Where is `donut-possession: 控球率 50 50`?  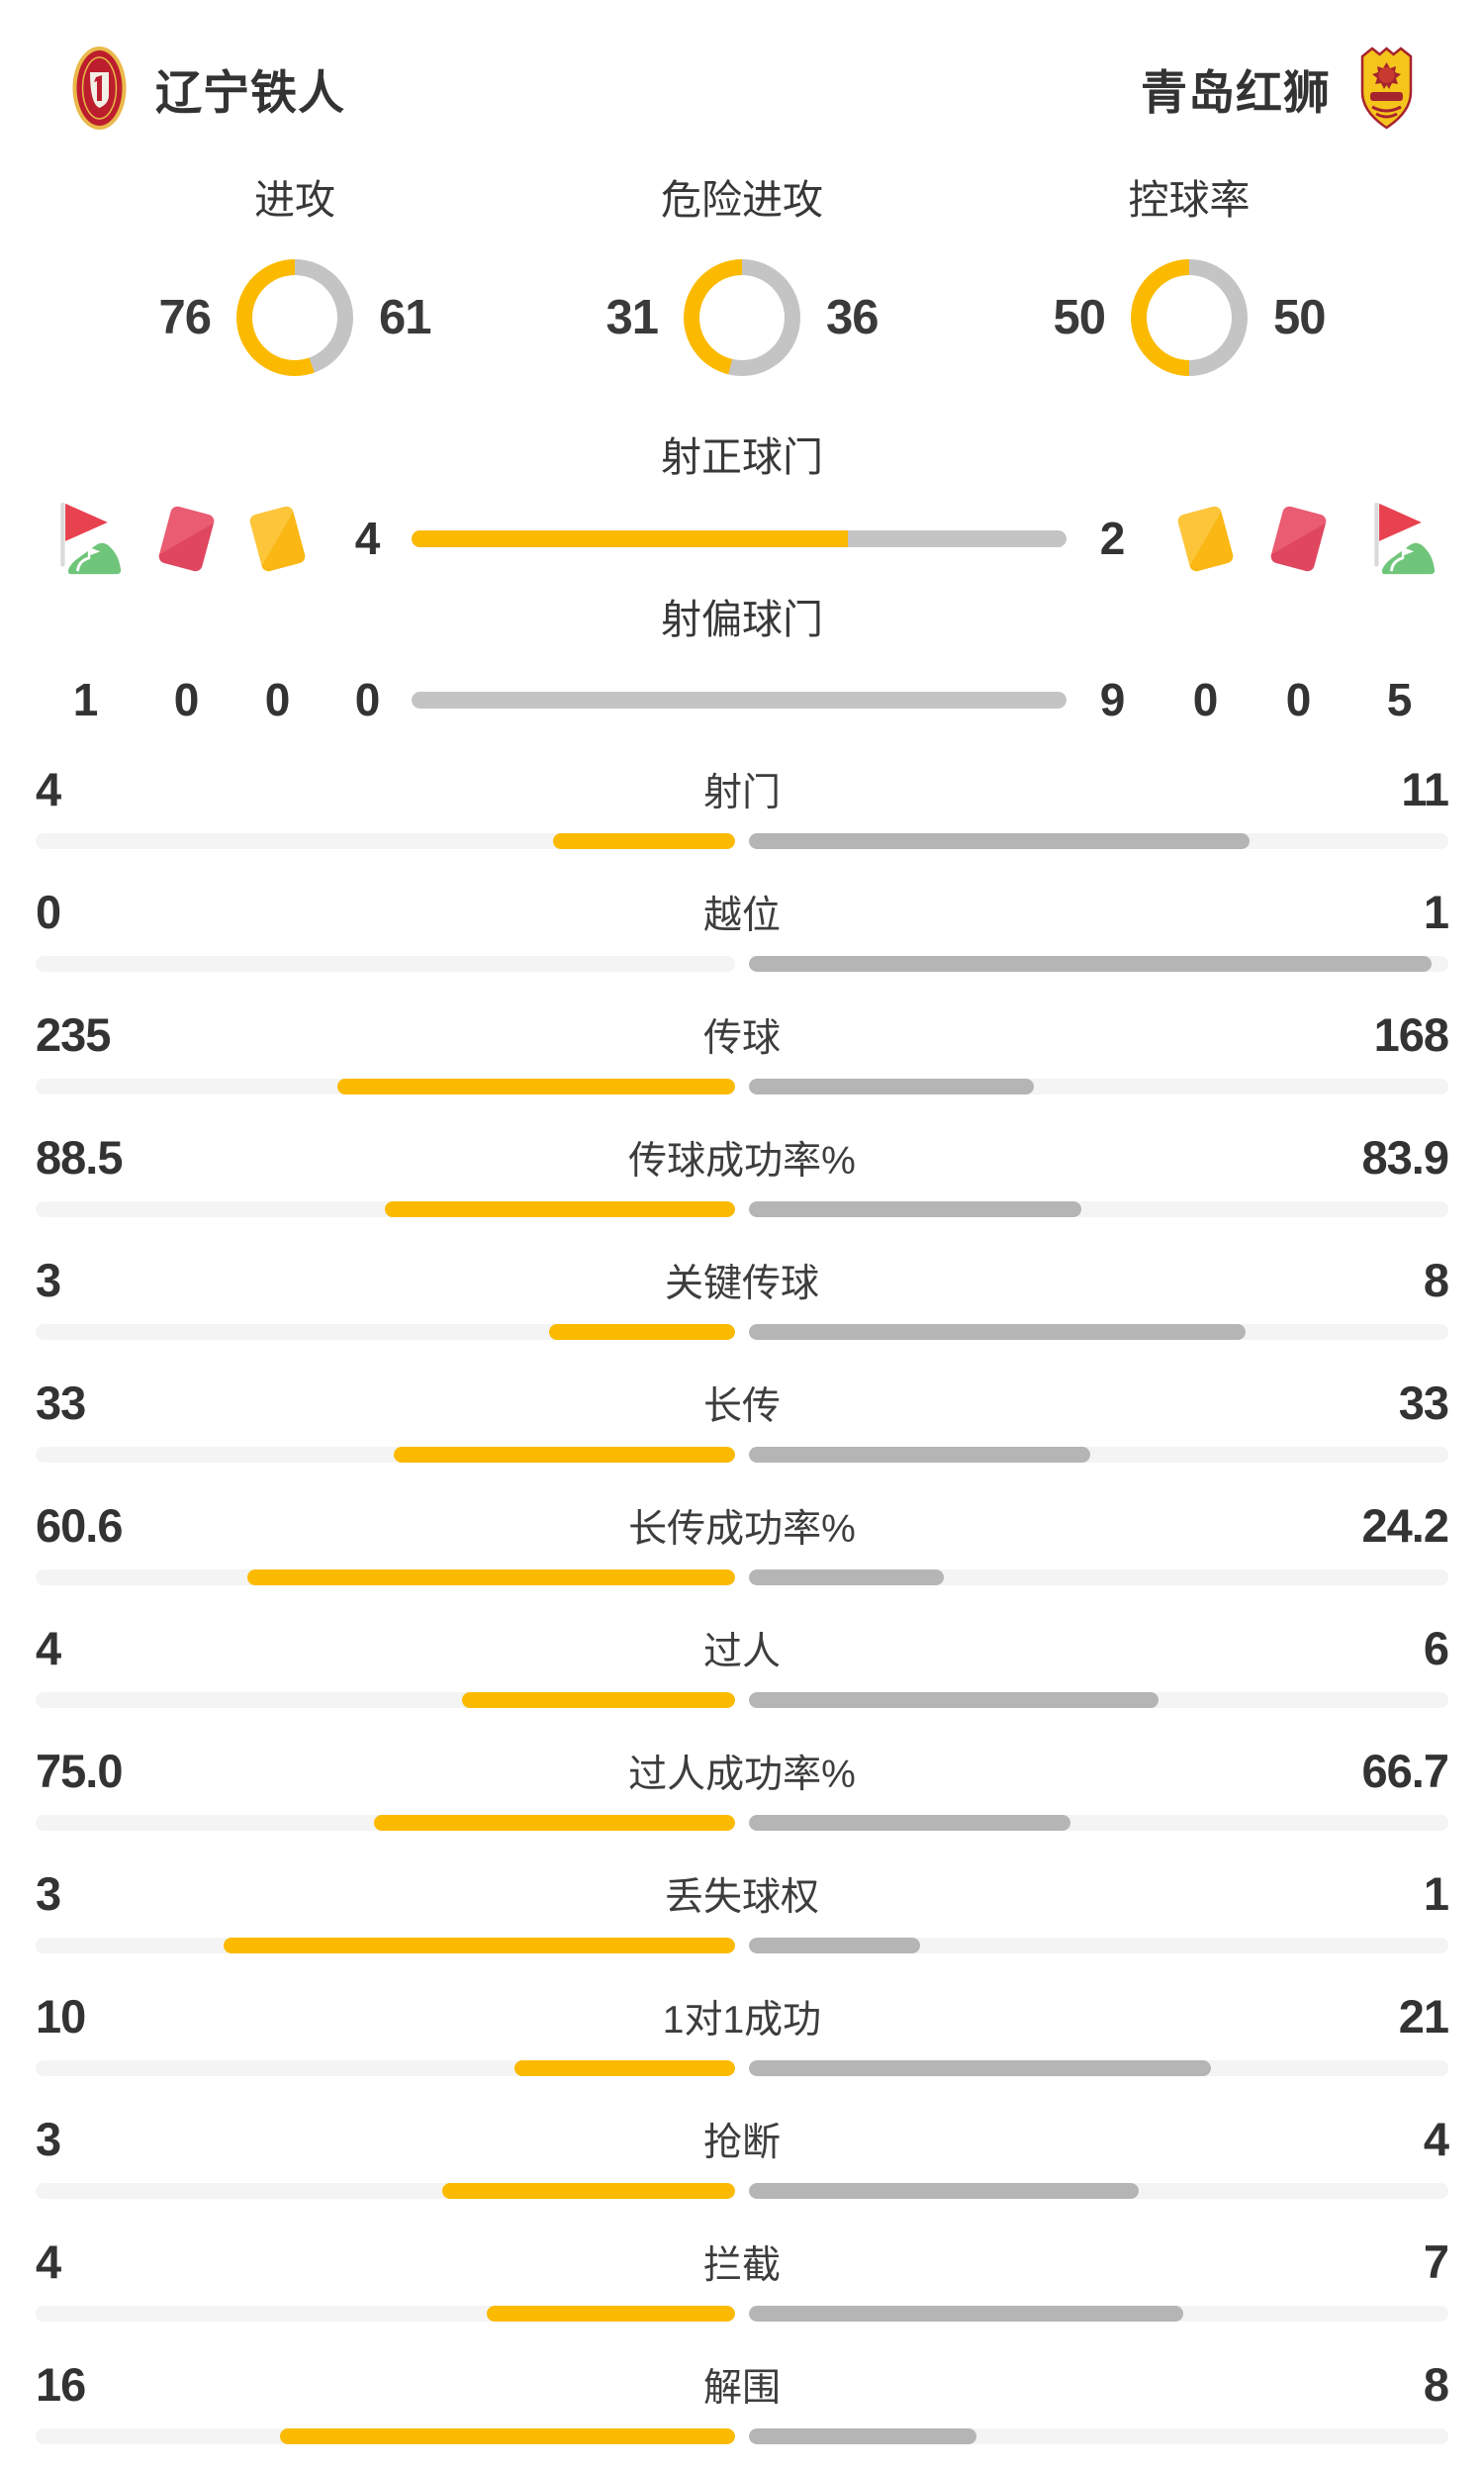 donut-possession: 控球率 50 50 is located at coordinates (1189, 276).